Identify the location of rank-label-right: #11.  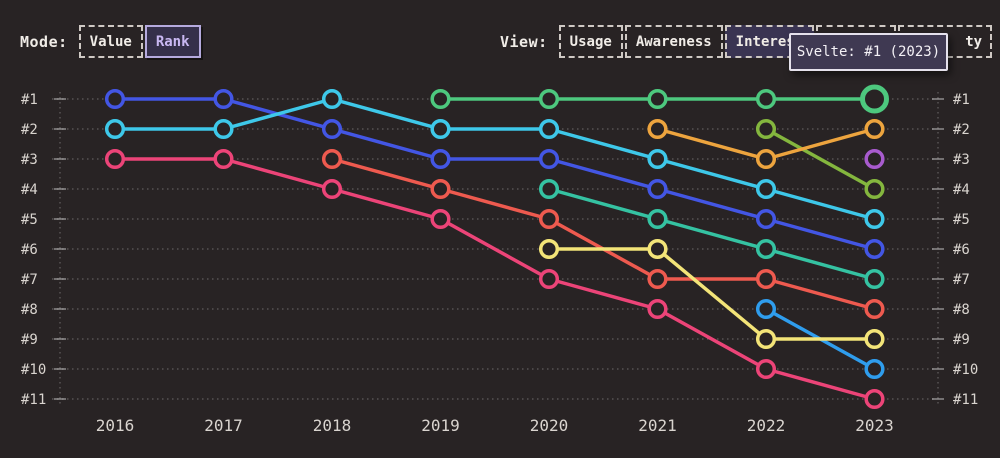
(965, 400).